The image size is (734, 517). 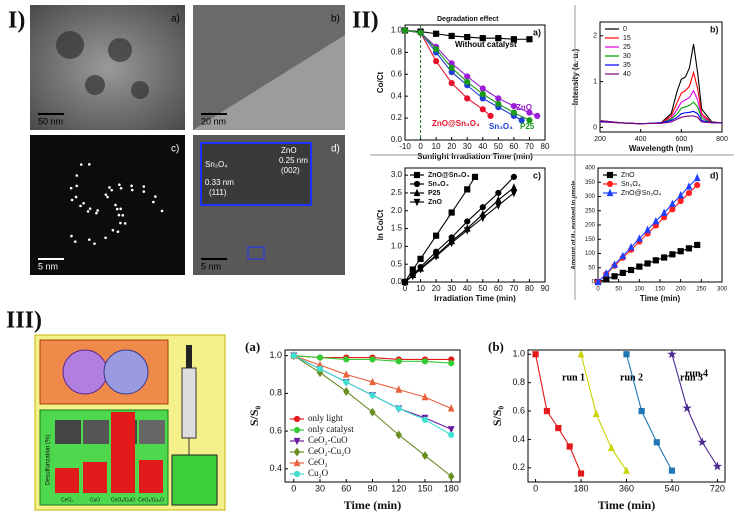 What do you see at coordinates (380, 224) in the screenshot?
I see `y-axis-label: ln Co/Ct` at bounding box center [380, 224].